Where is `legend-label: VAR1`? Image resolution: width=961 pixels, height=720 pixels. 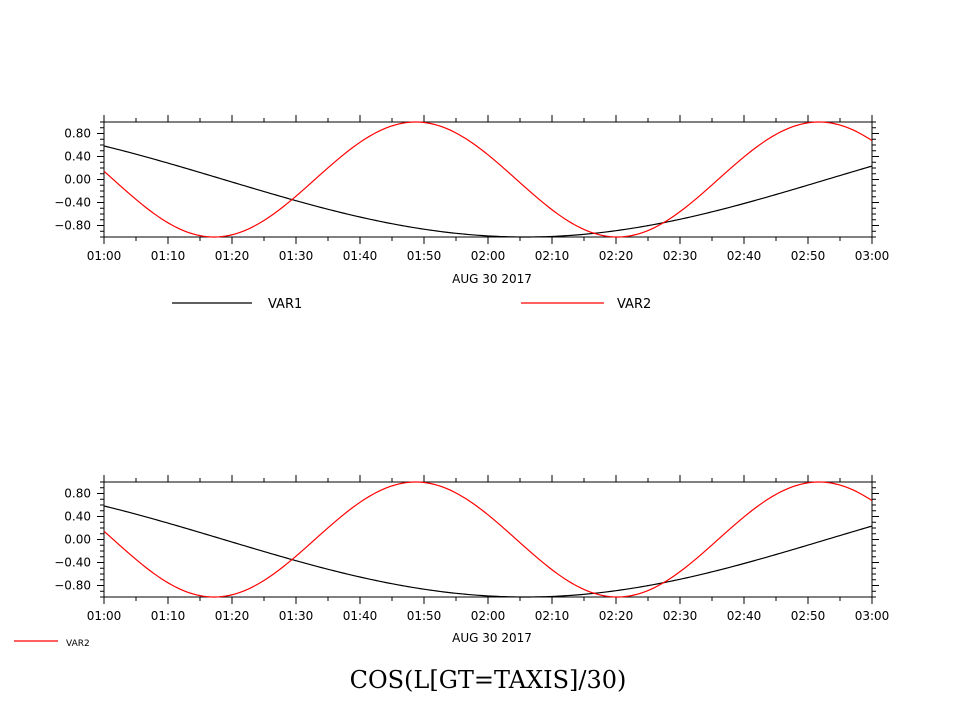
legend-label: VAR1 is located at coordinates (285, 304).